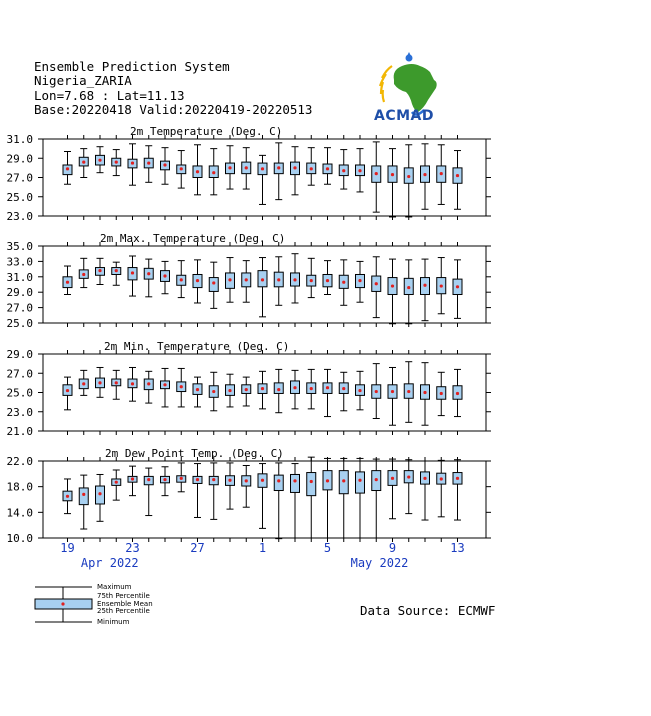 This screenshot has width=651, height=716. What do you see at coordinates (457, 548) in the screenshot?
I see `x-day-label: 13` at bounding box center [457, 548].